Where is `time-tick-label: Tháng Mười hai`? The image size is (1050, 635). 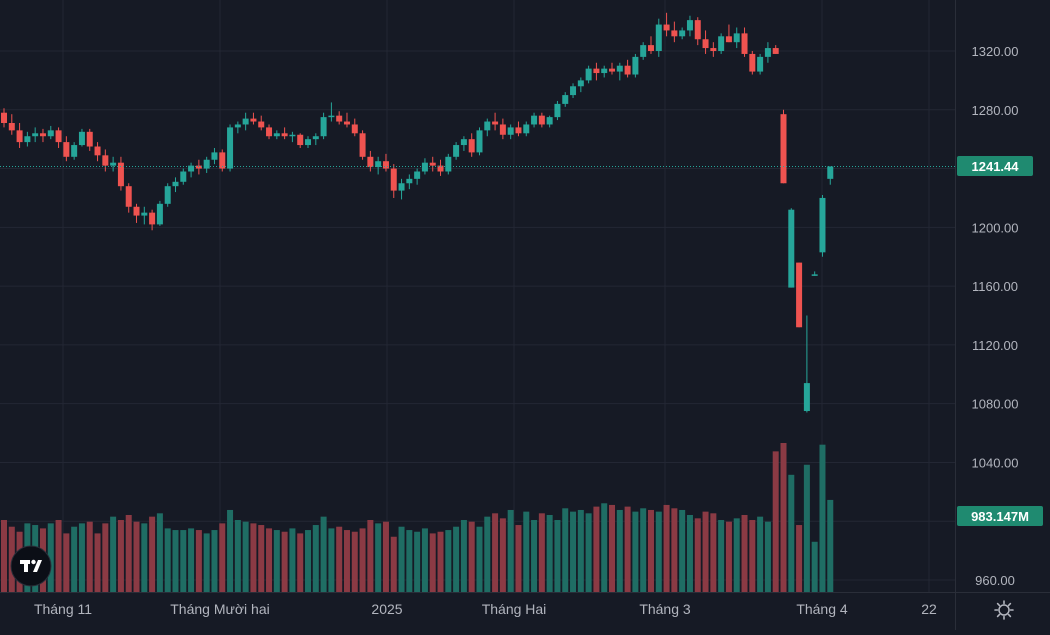
time-tick-label: Tháng Mười hai is located at coordinates (219, 609).